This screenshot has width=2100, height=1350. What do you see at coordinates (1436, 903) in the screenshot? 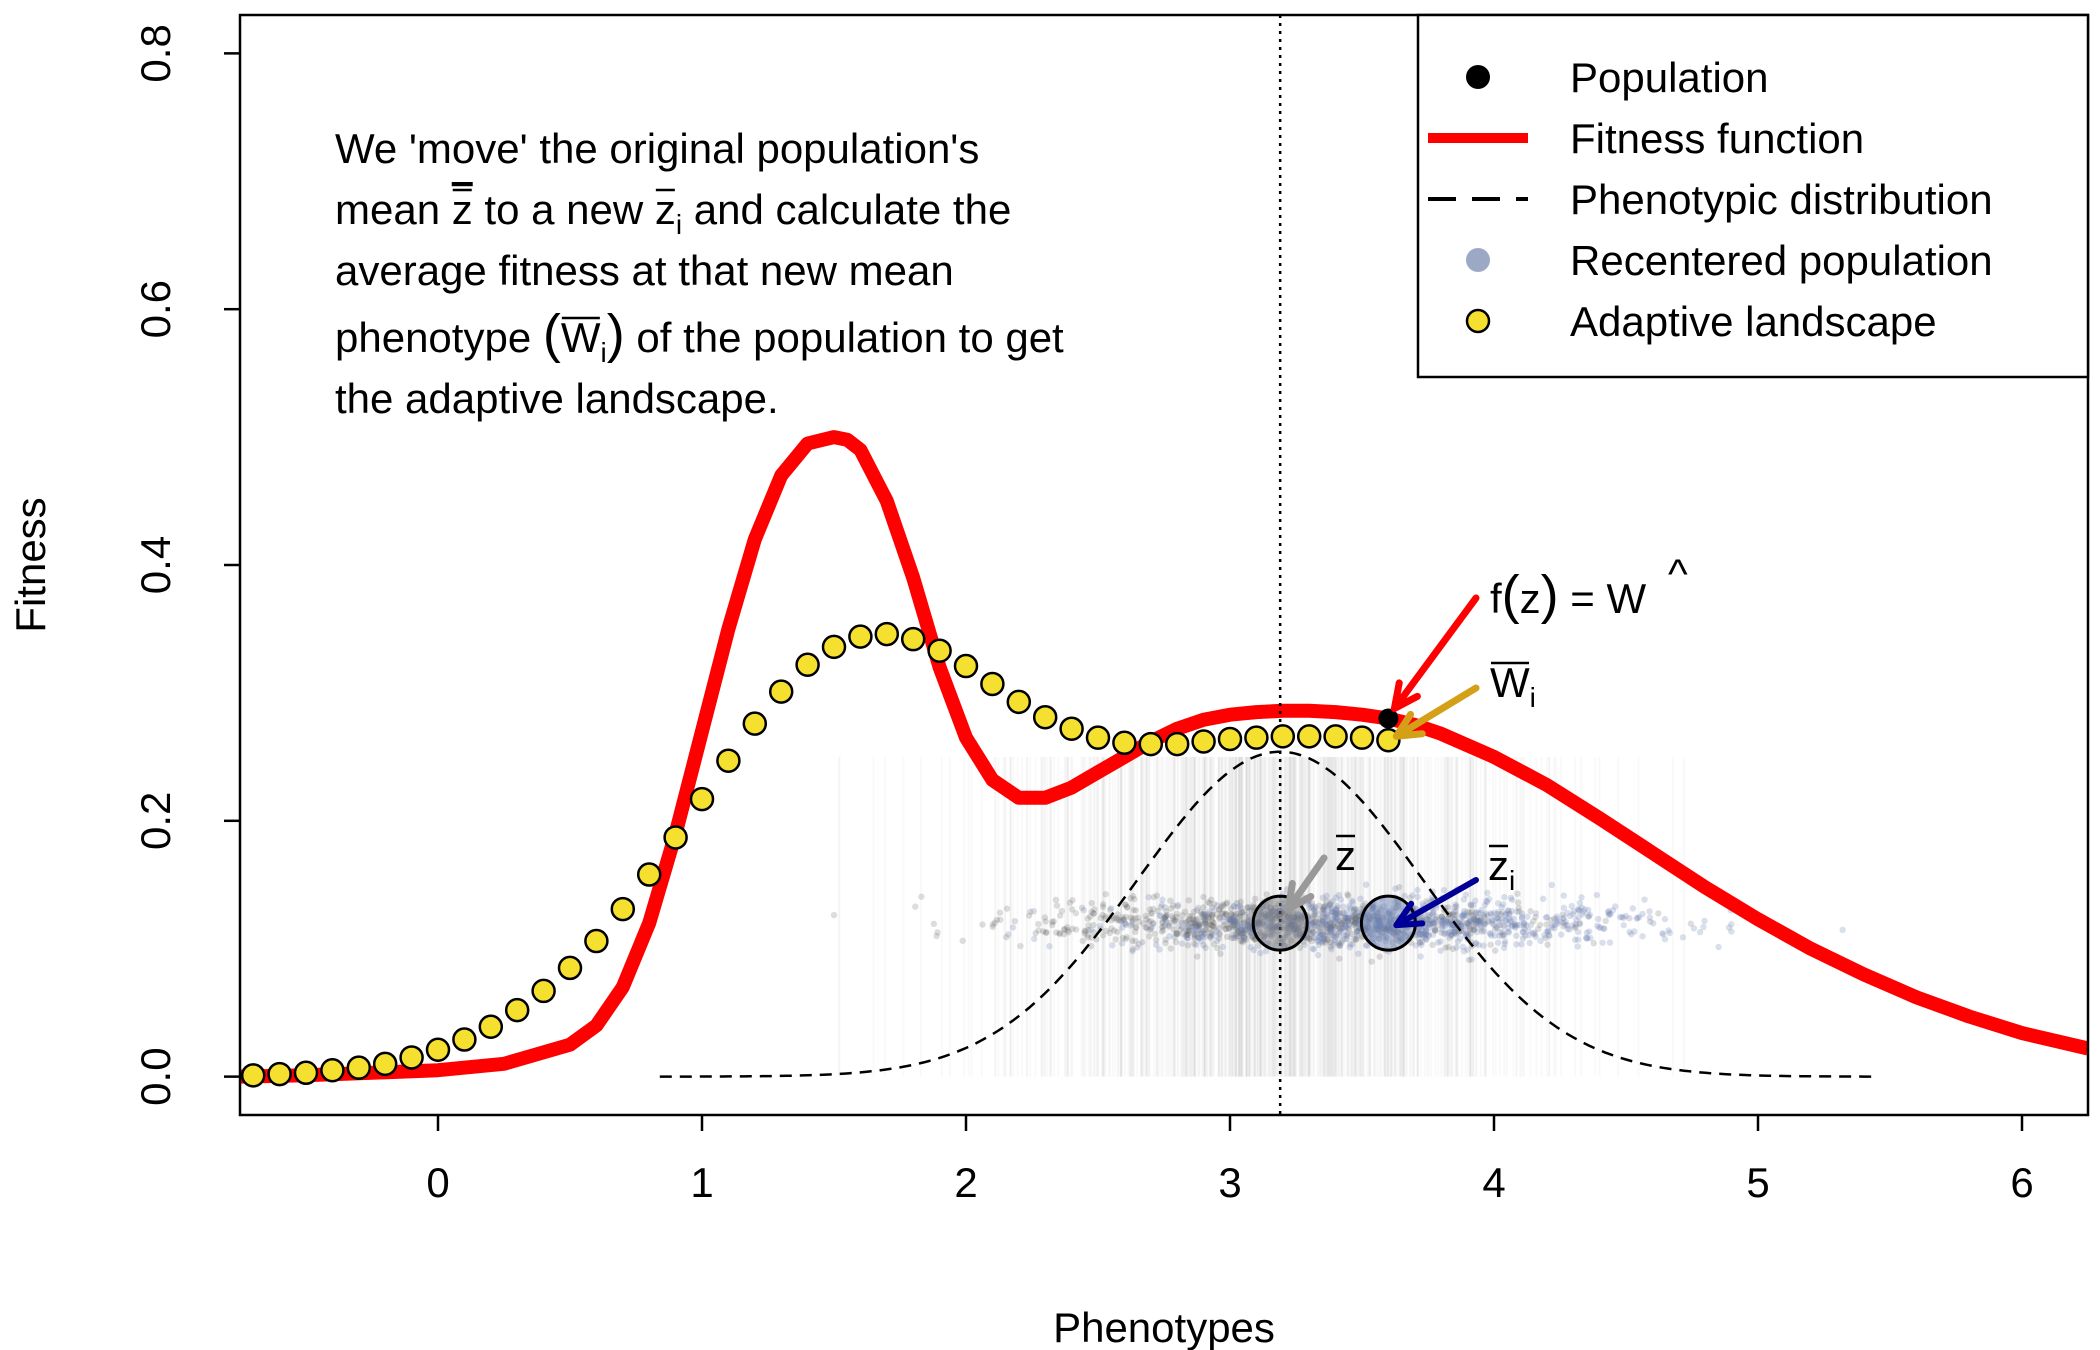
I see `recentered-mean-arrow` at bounding box center [1436, 903].